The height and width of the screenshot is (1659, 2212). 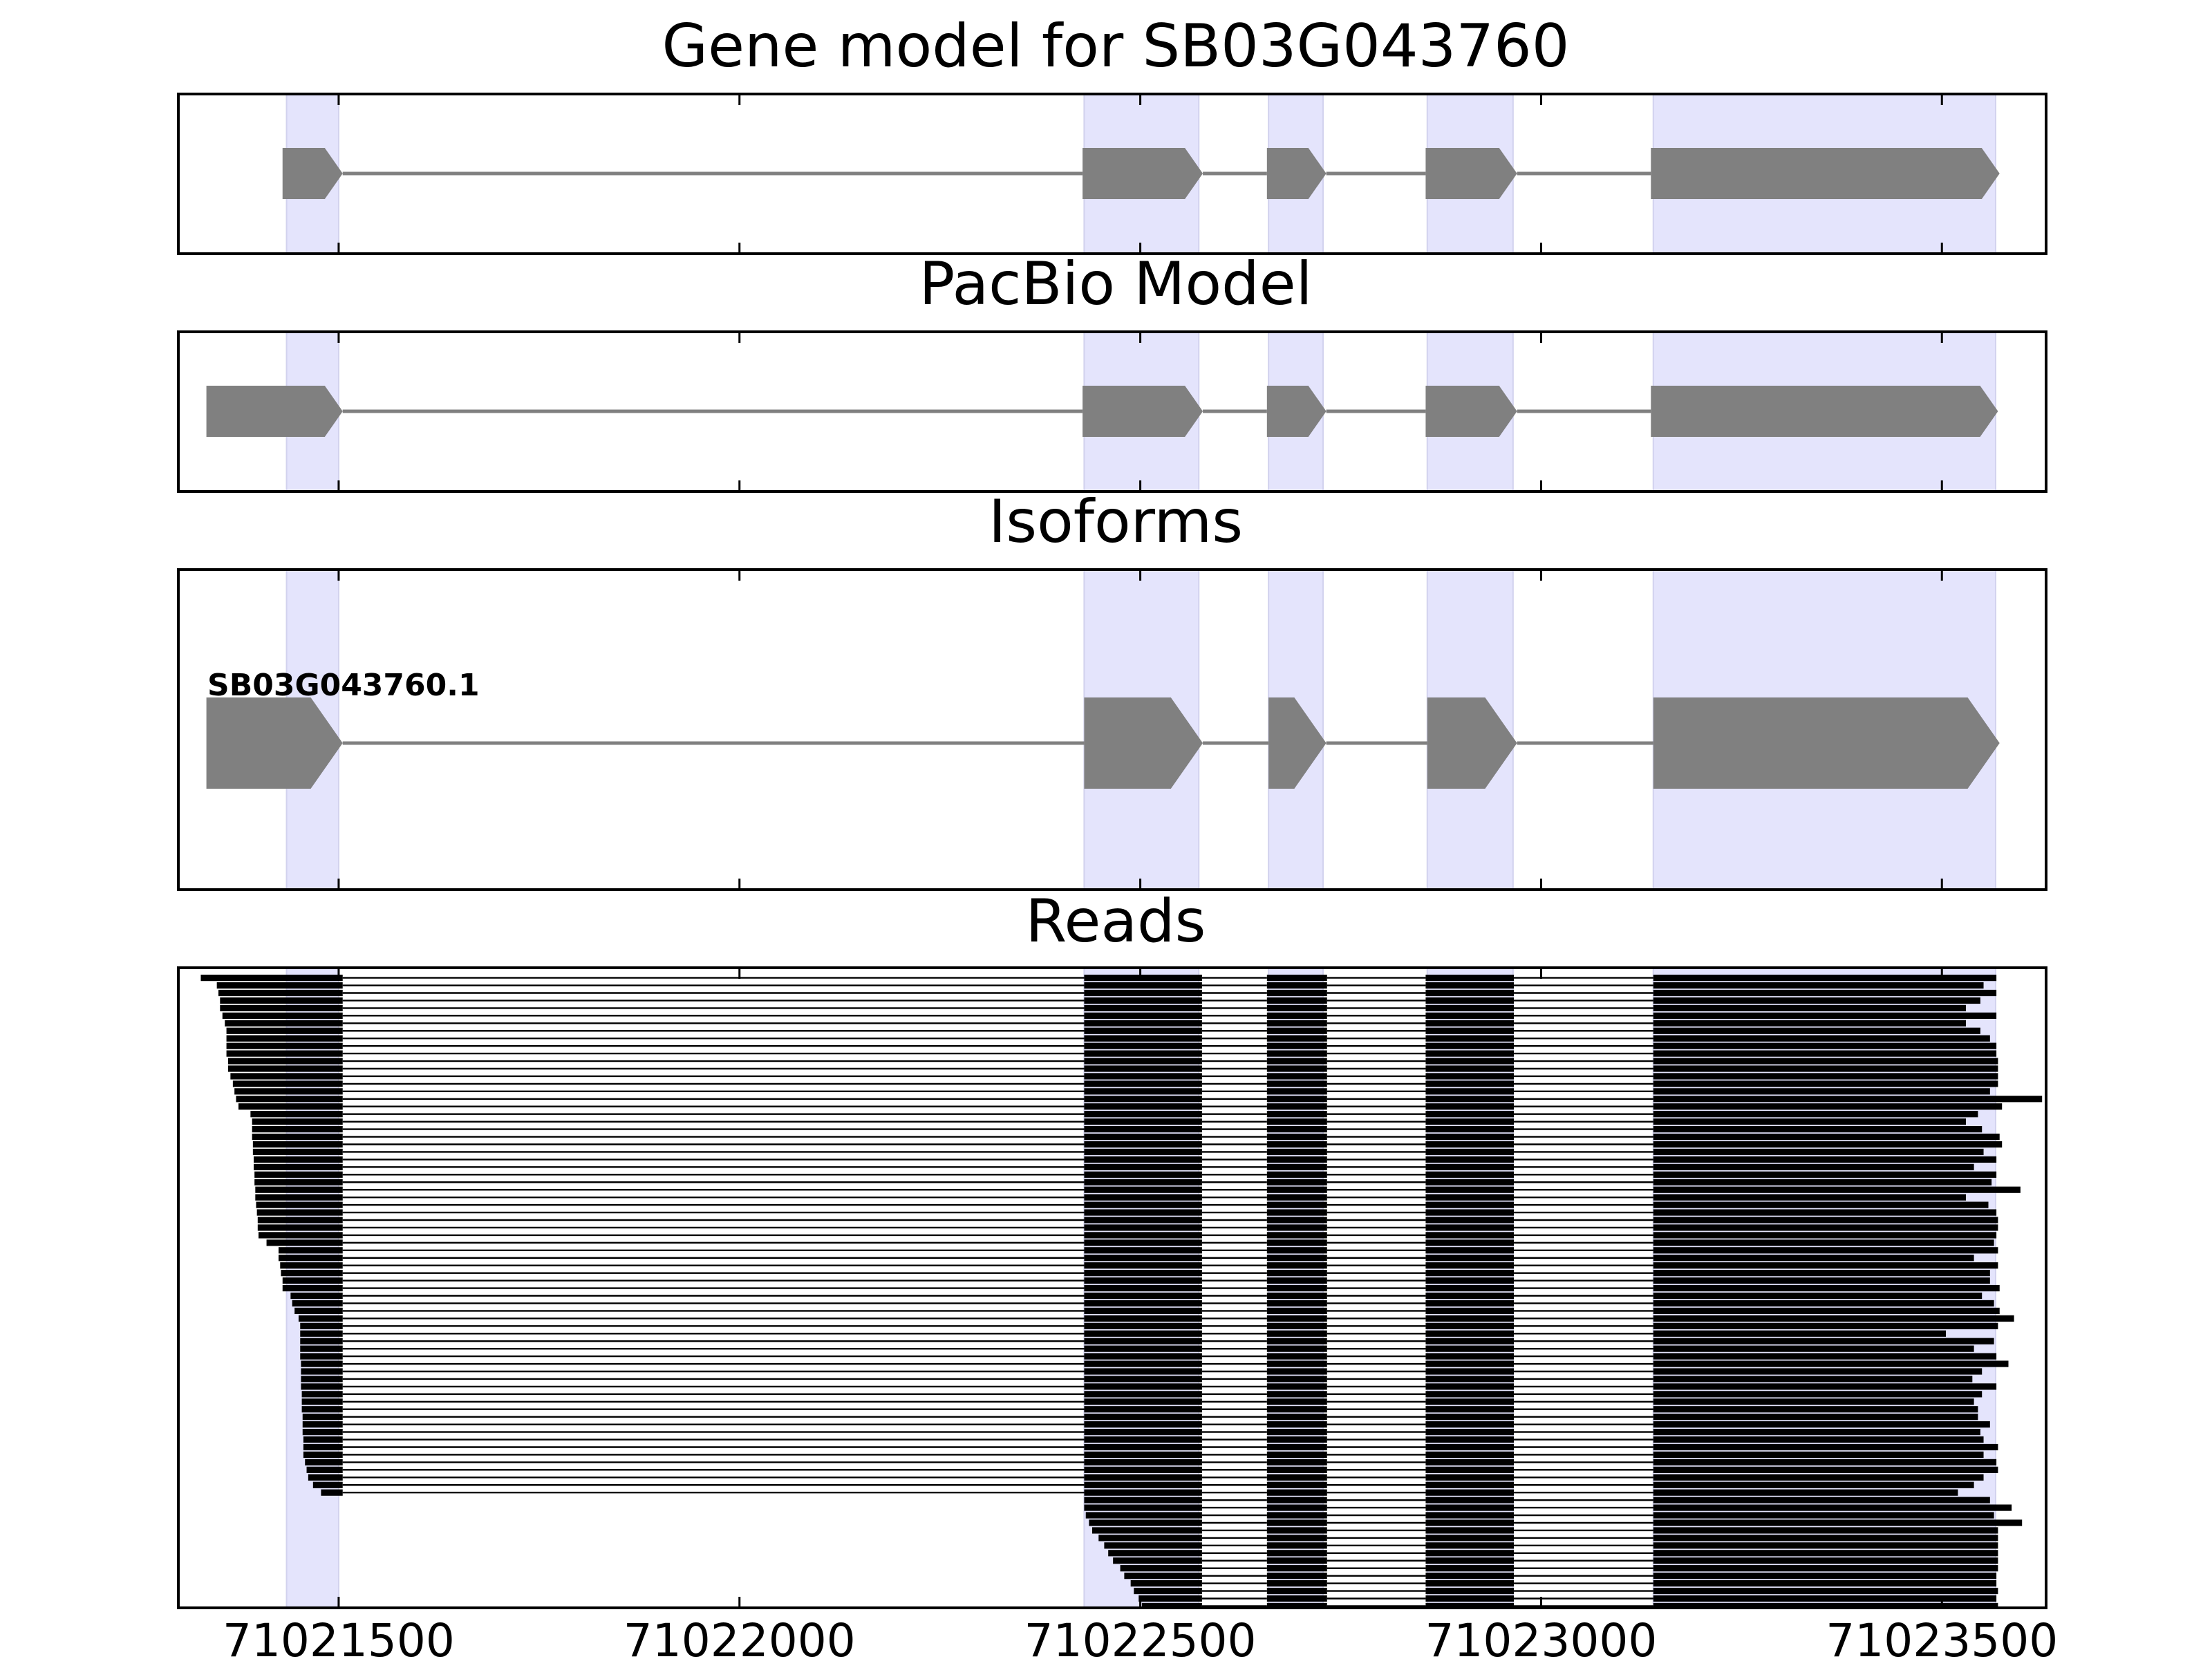 I want to click on x-tick-label: 71022500, so click(x=1140, y=1637).